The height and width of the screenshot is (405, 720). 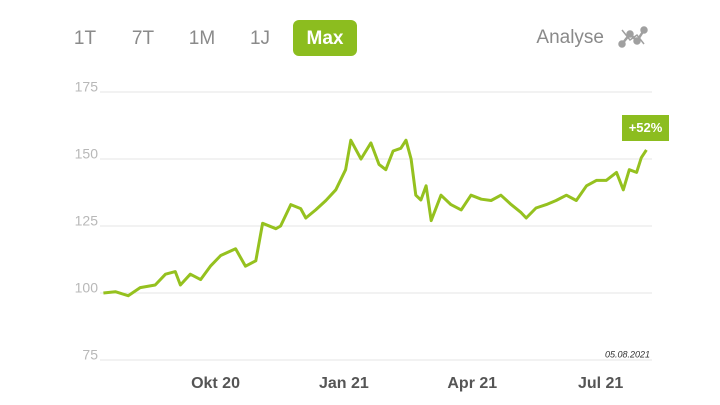 What do you see at coordinates (215, 38) in the screenshot?
I see `period-tabs: 1T 7T 1M 1J Max` at bounding box center [215, 38].